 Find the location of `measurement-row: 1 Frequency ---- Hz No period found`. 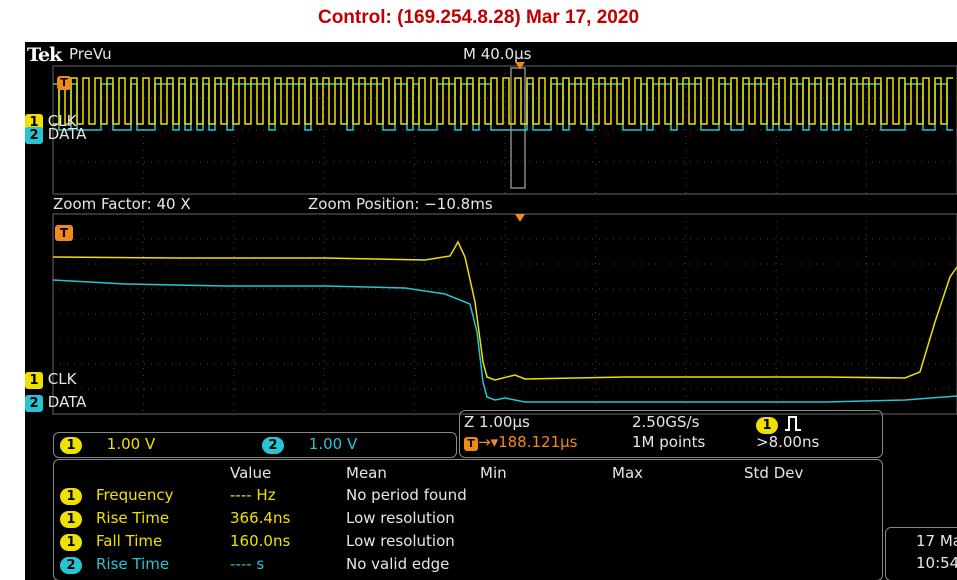

measurement-row: 1 Frequency ---- Hz No period found is located at coordinates (263, 495).